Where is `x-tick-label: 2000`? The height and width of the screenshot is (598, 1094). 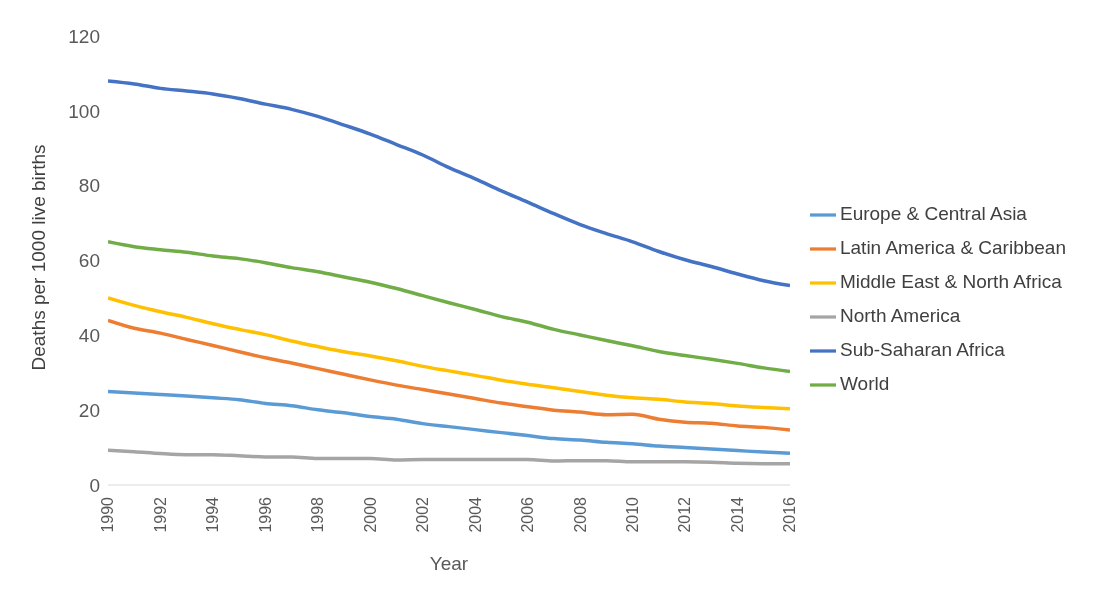 x-tick-label: 2000 is located at coordinates (370, 514).